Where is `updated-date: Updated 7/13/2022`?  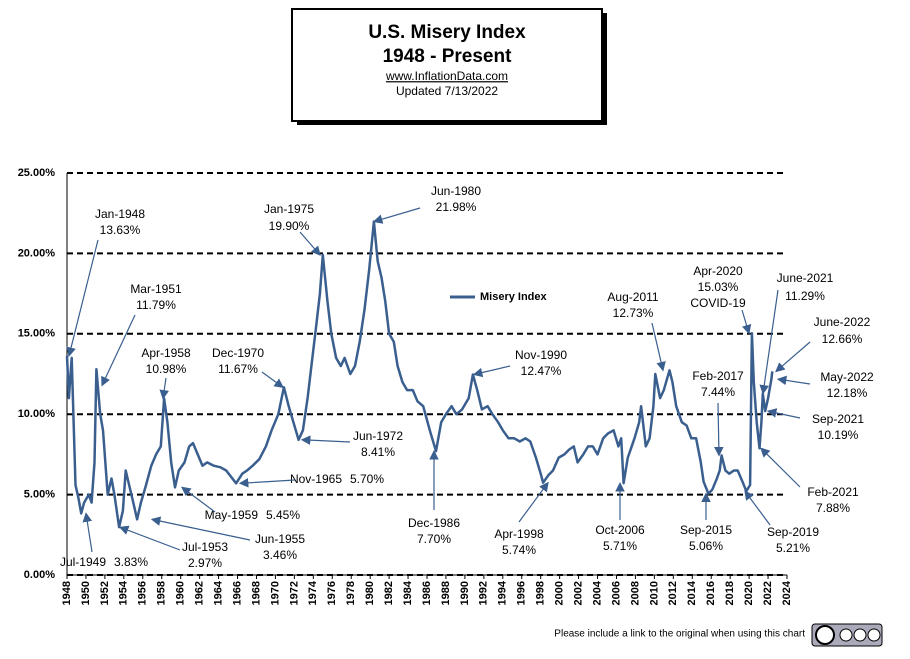 updated-date: Updated 7/13/2022 is located at coordinates (447, 91).